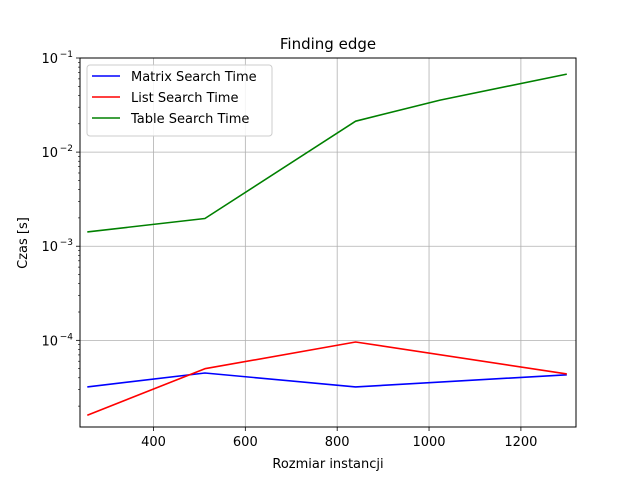  What do you see at coordinates (153, 442) in the screenshot?
I see `x-tick-label: 400` at bounding box center [153, 442].